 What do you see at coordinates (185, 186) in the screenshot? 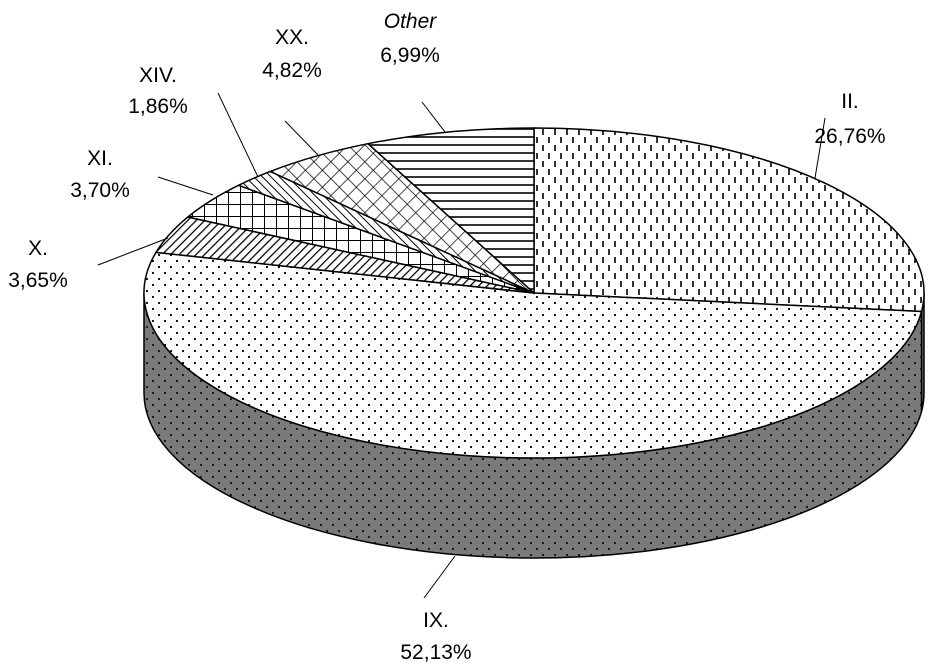
I see `leader-line-xi` at bounding box center [185, 186].